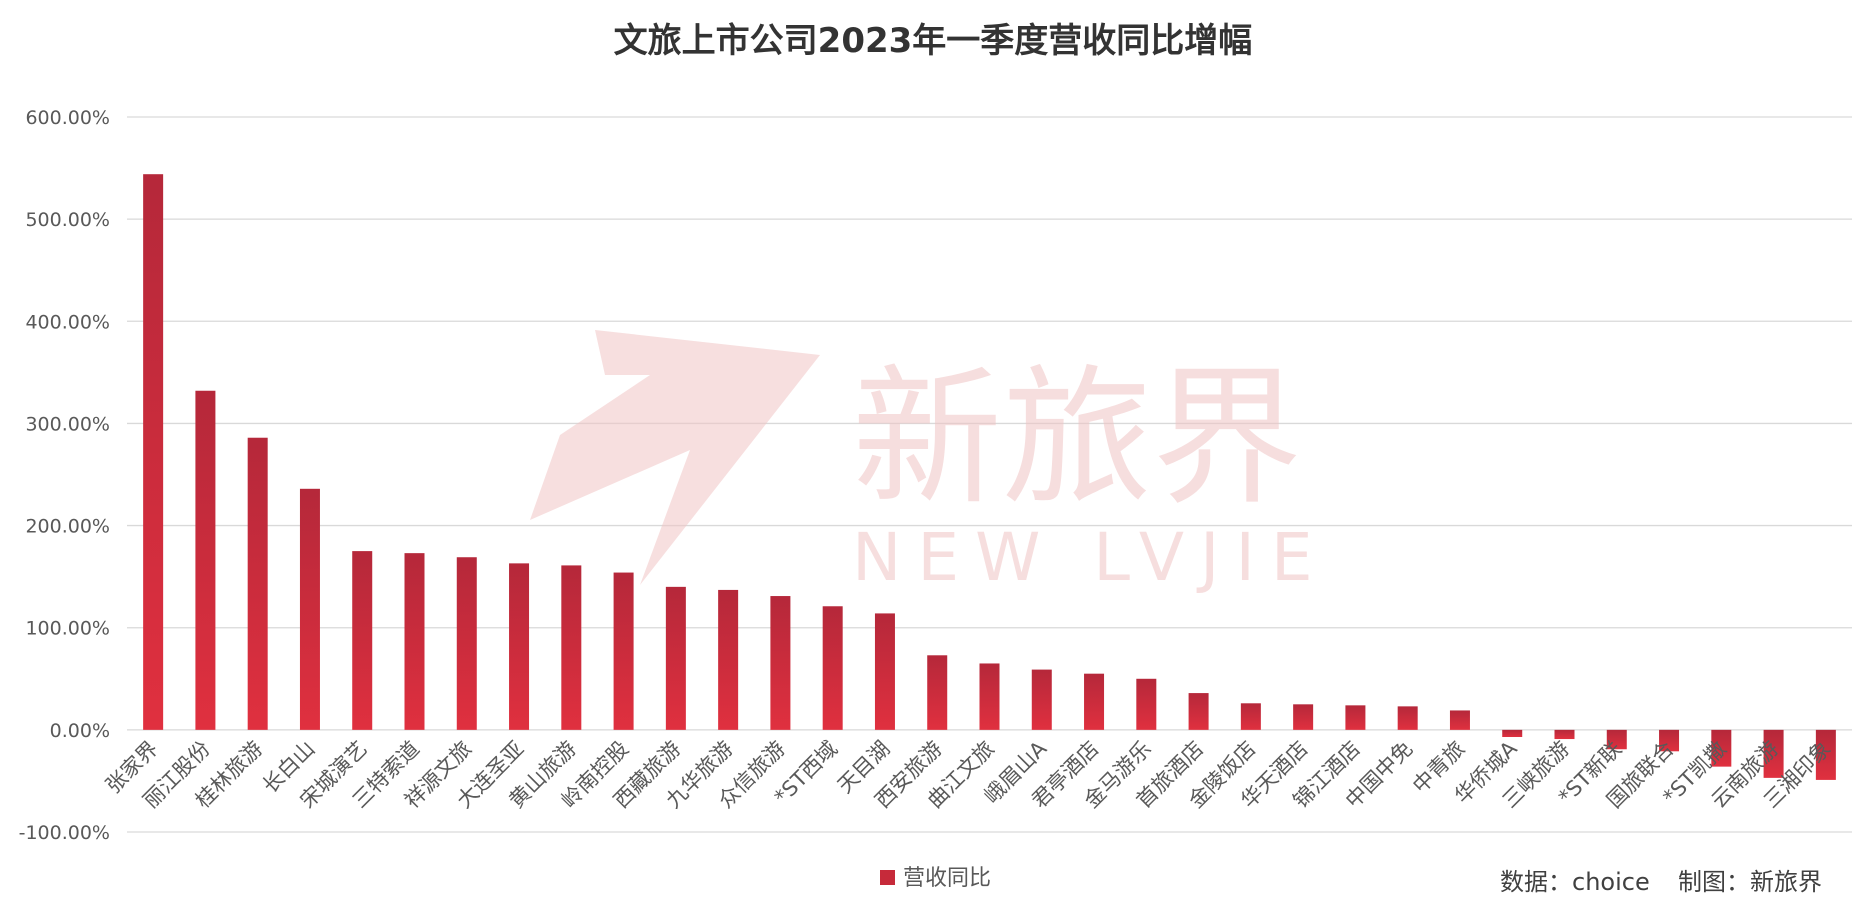 The height and width of the screenshot is (910, 1866). What do you see at coordinates (67, 118) in the screenshot?
I see `y-tick-label: 600.00%` at bounding box center [67, 118].